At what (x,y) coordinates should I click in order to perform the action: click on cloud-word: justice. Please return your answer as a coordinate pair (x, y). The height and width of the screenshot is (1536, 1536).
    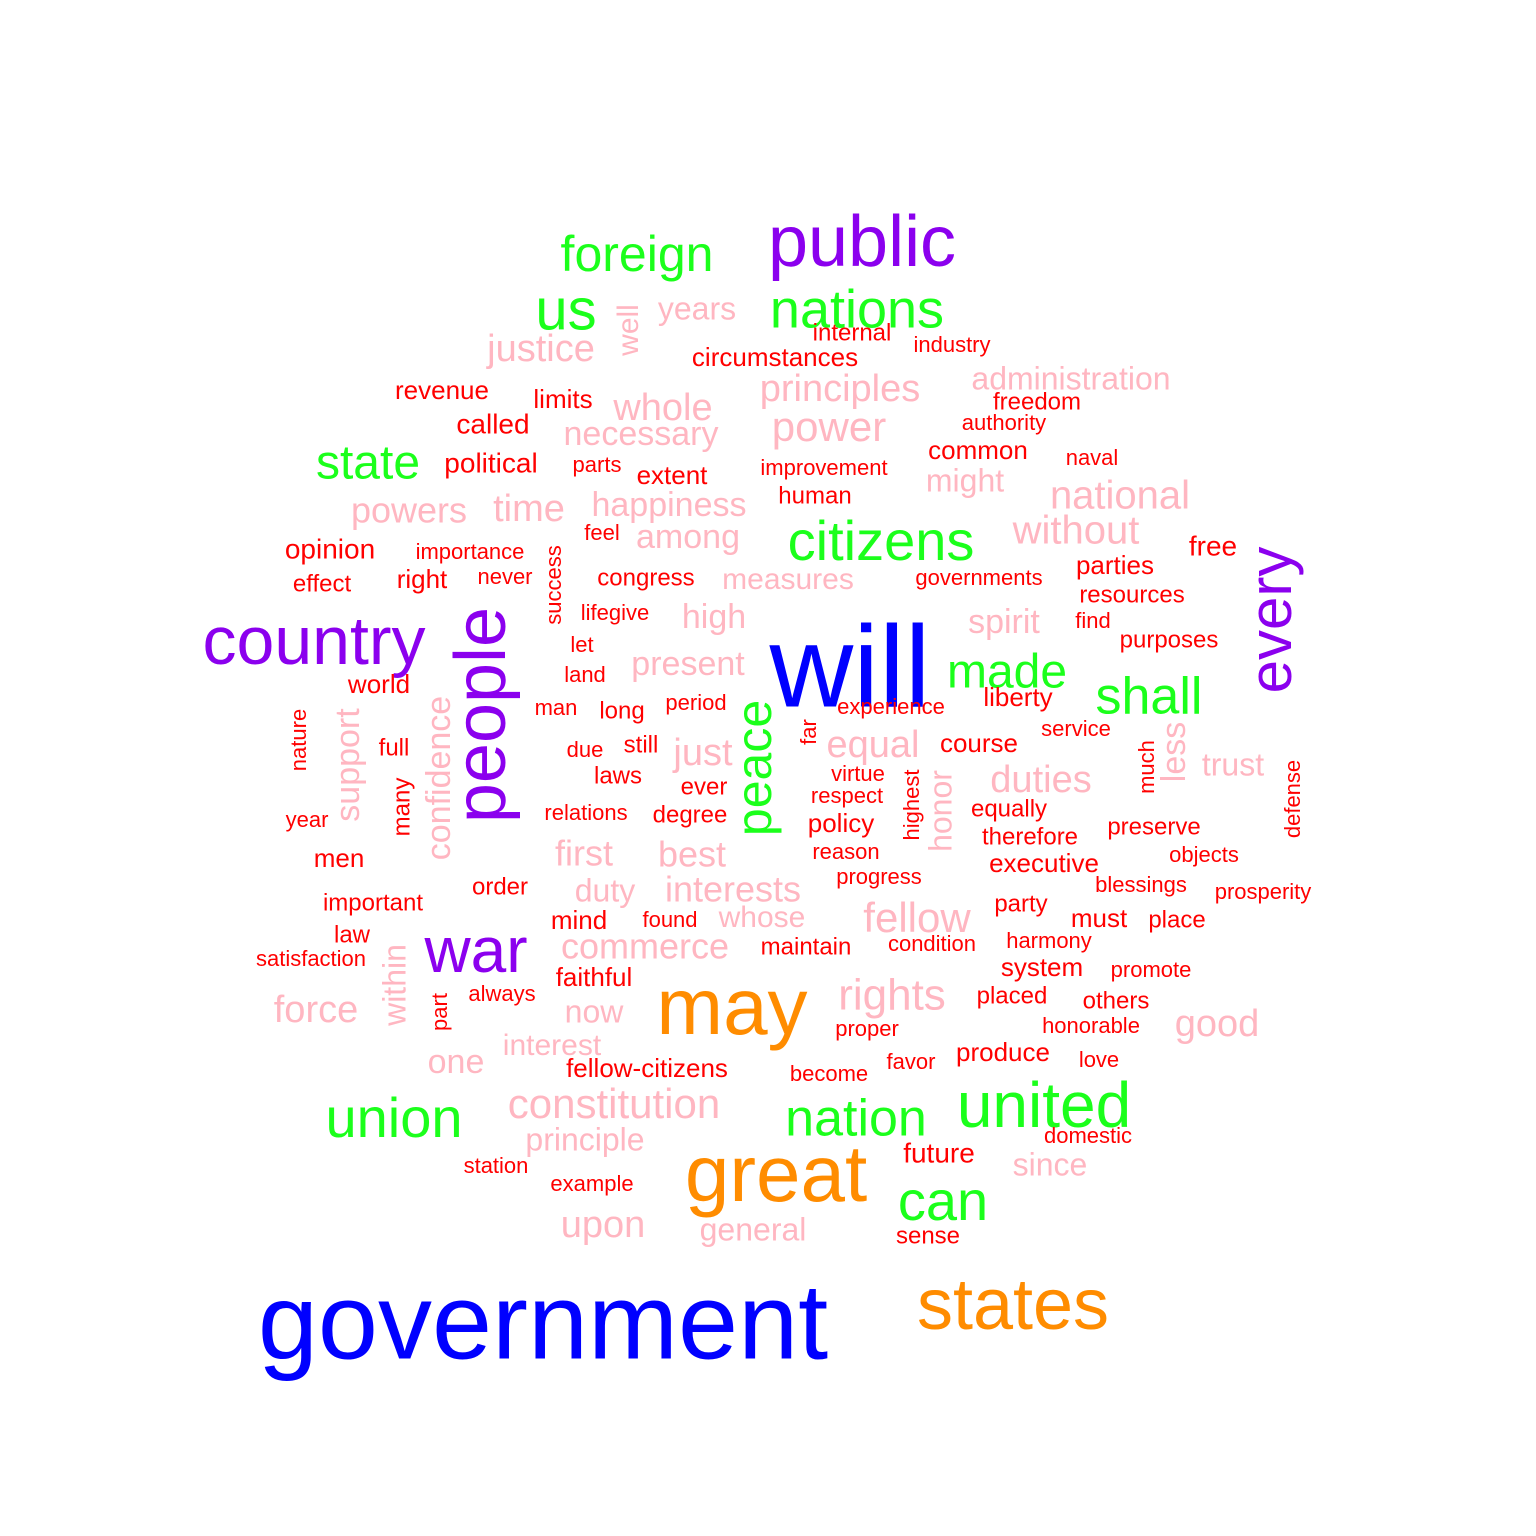
    Looking at the image, I should click on (540, 349).